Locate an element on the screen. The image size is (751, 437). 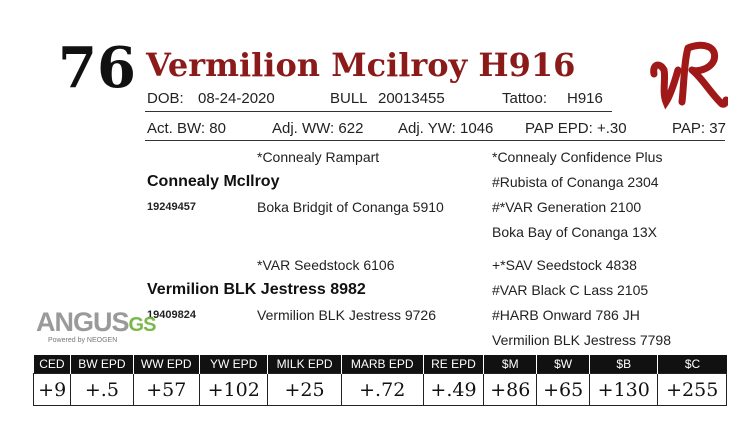
epd-header-yw: YW EPD is located at coordinates (233, 364).